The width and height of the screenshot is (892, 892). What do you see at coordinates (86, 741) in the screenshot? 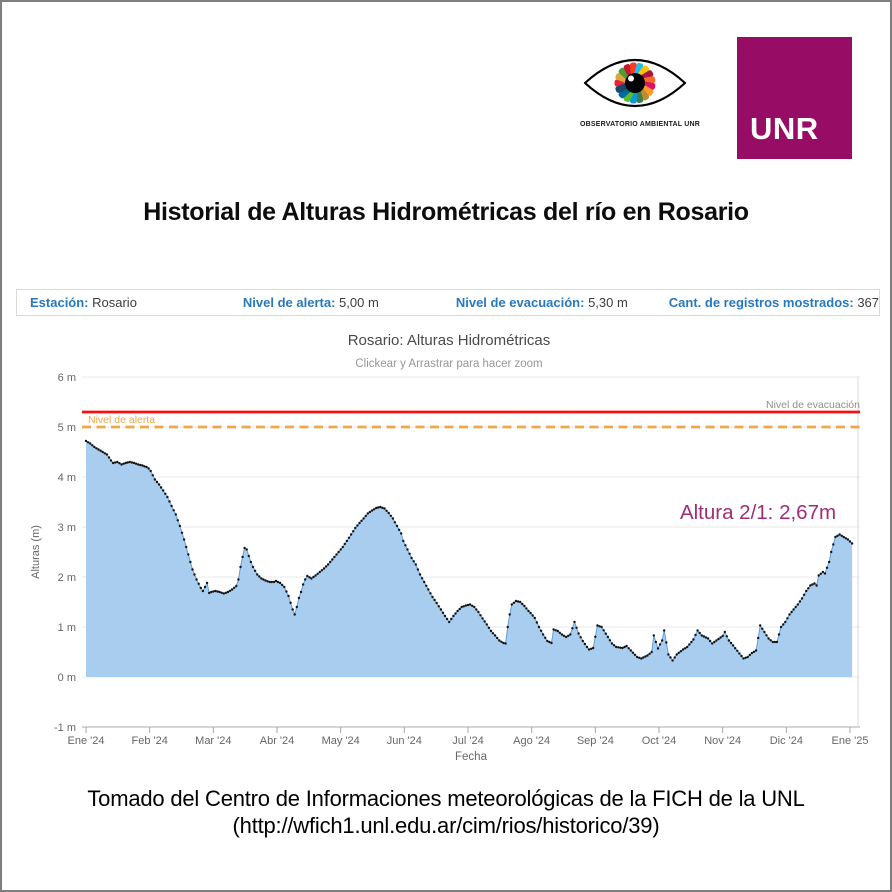
I see `x-tick-label: Ene '24` at bounding box center [86, 741].